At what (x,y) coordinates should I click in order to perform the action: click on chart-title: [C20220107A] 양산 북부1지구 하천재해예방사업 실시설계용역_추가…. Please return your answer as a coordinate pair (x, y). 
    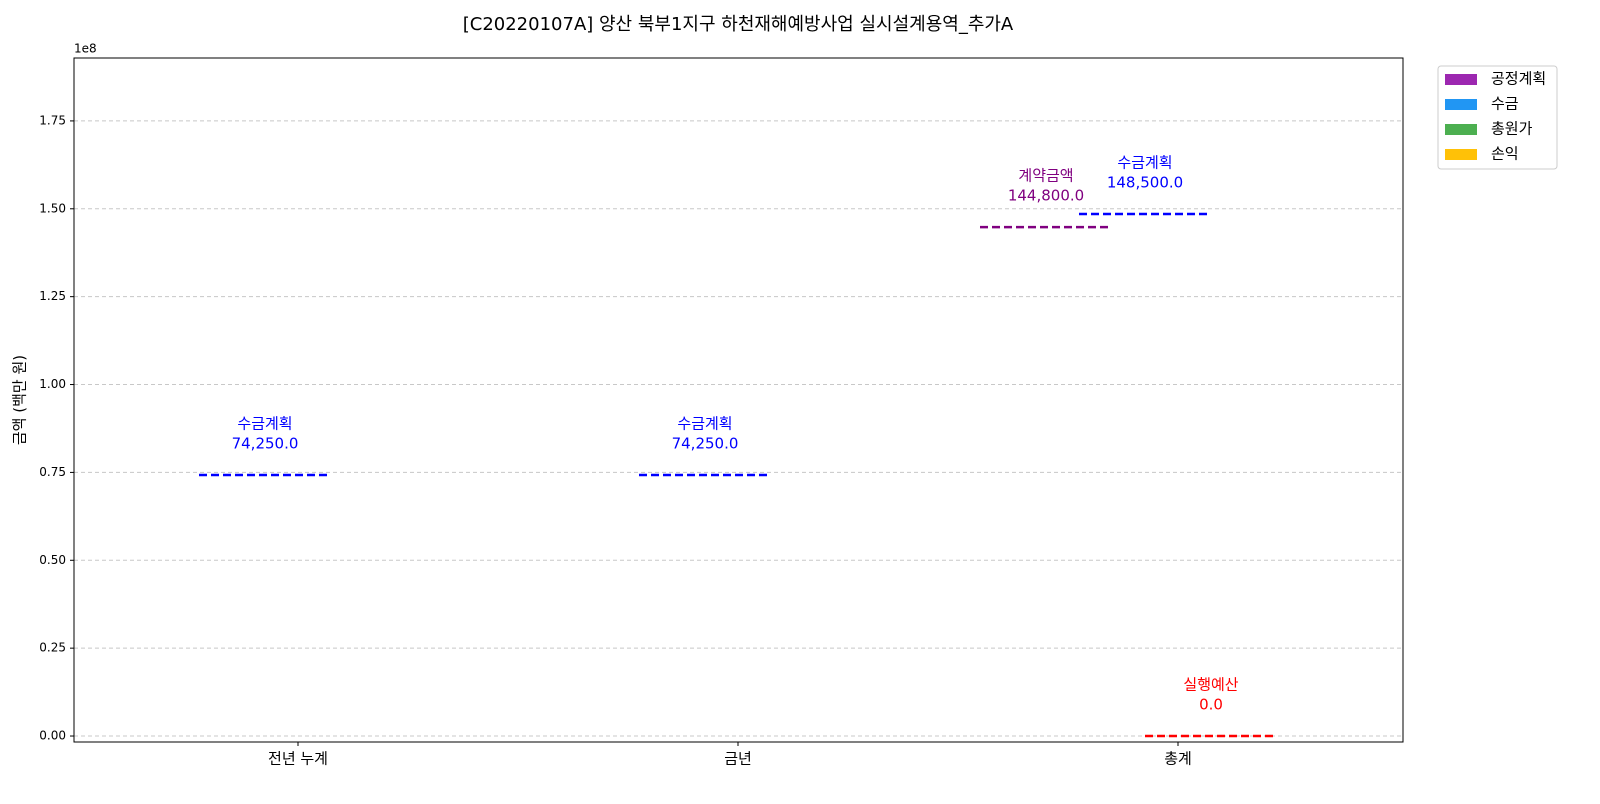
    Looking at the image, I should click on (738, 24).